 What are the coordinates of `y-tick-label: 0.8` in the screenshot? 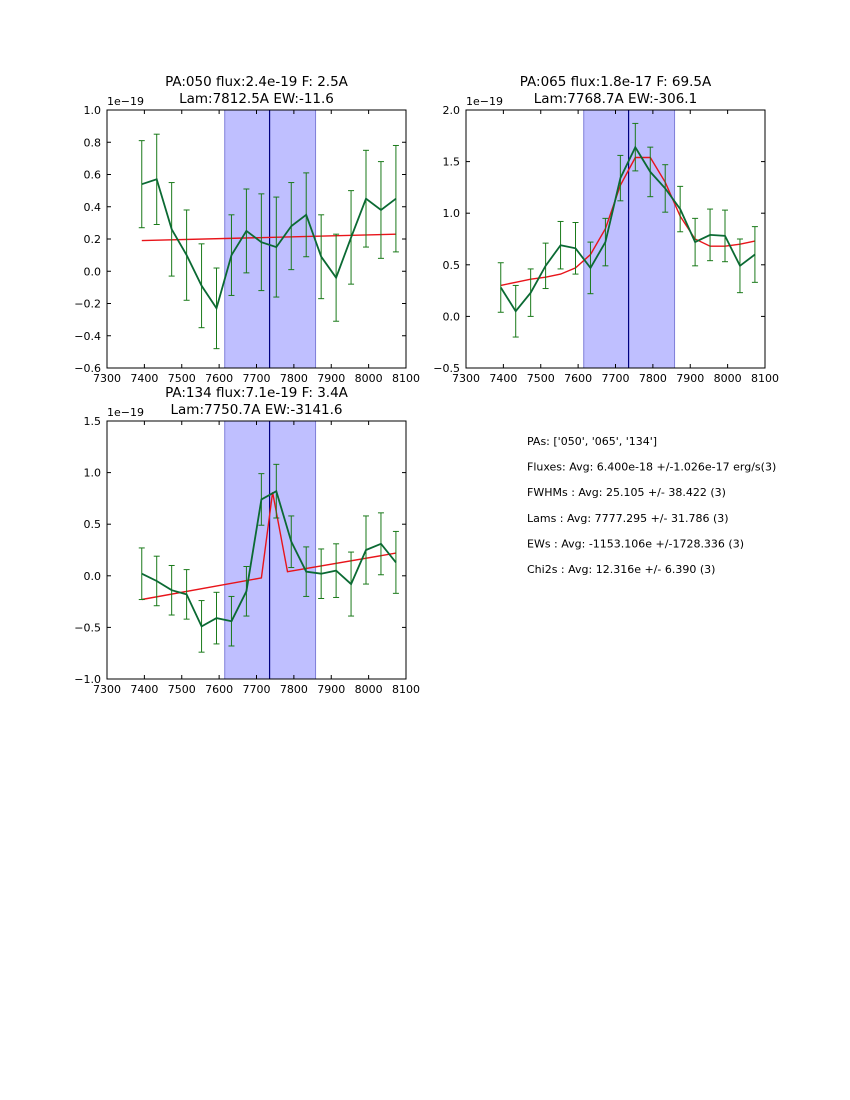 It's located at (93, 142).